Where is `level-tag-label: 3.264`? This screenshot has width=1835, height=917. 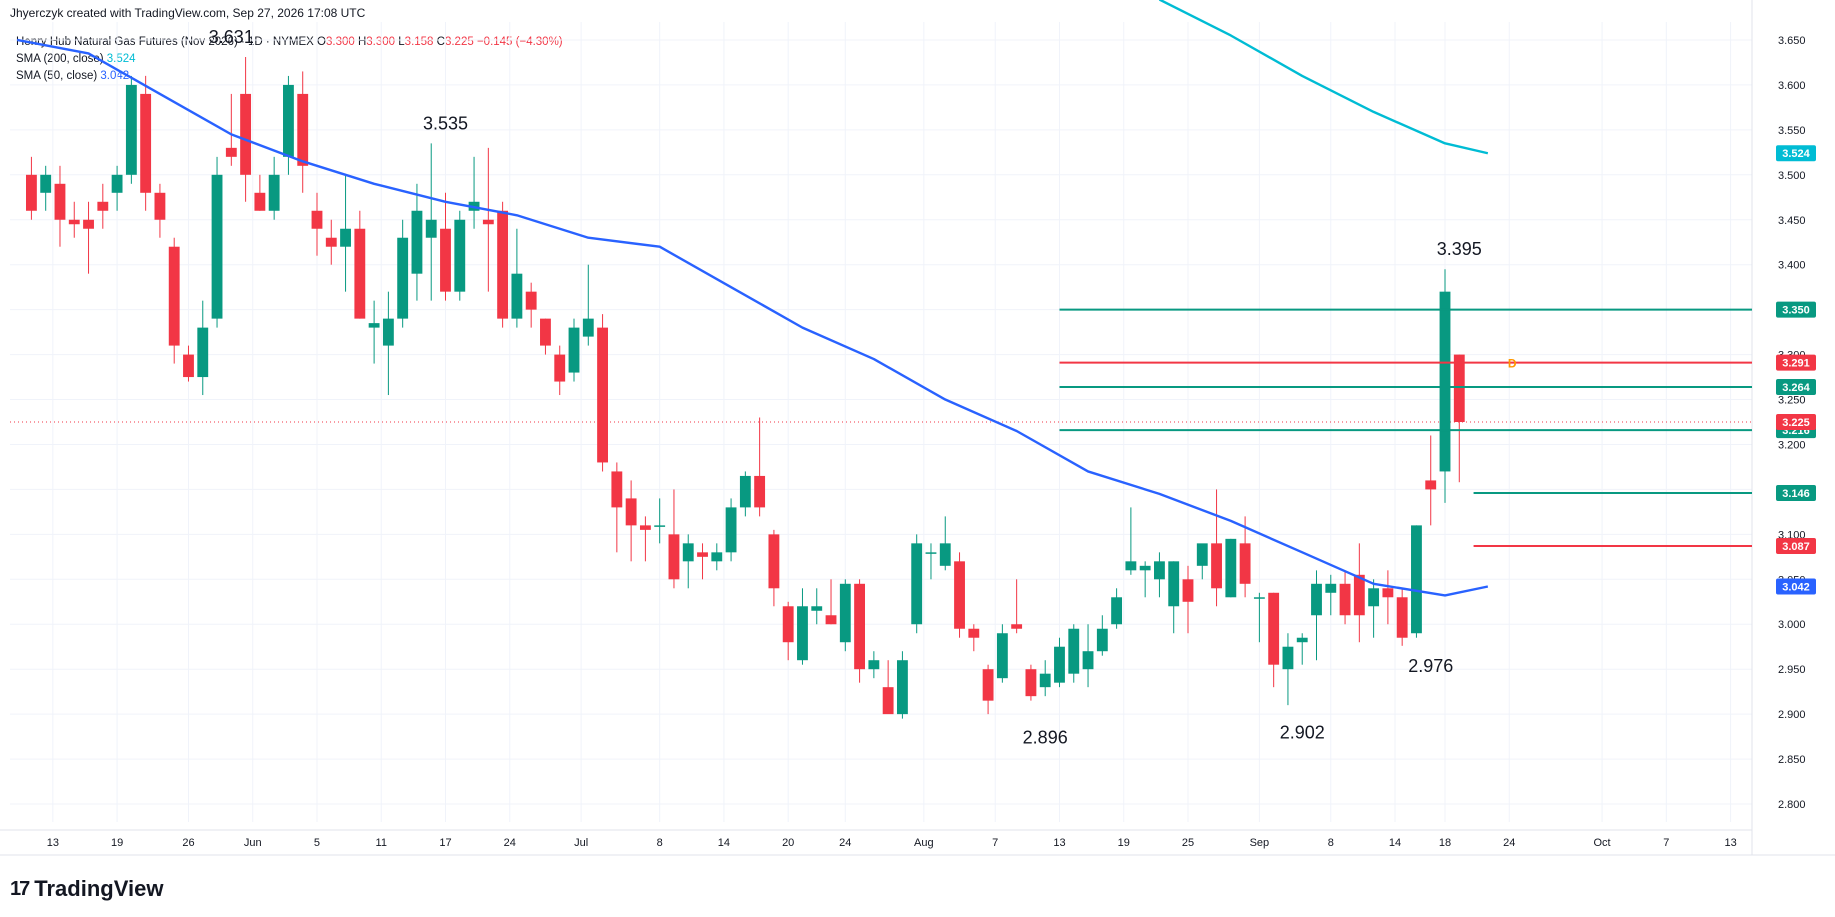 level-tag-label: 3.264 is located at coordinates (1796, 388).